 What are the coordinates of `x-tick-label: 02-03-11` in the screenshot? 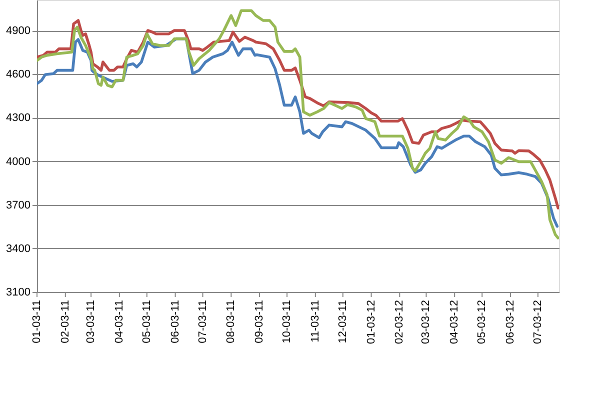 It's located at (65, 322).